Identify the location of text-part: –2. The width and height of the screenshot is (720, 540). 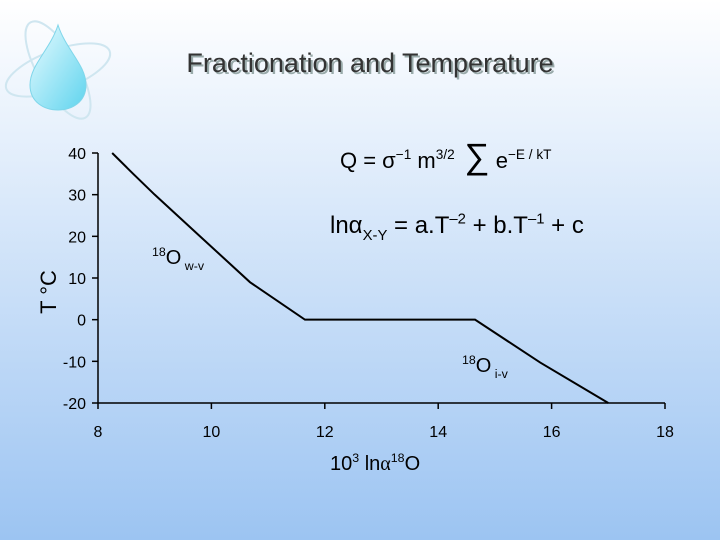
(457, 219).